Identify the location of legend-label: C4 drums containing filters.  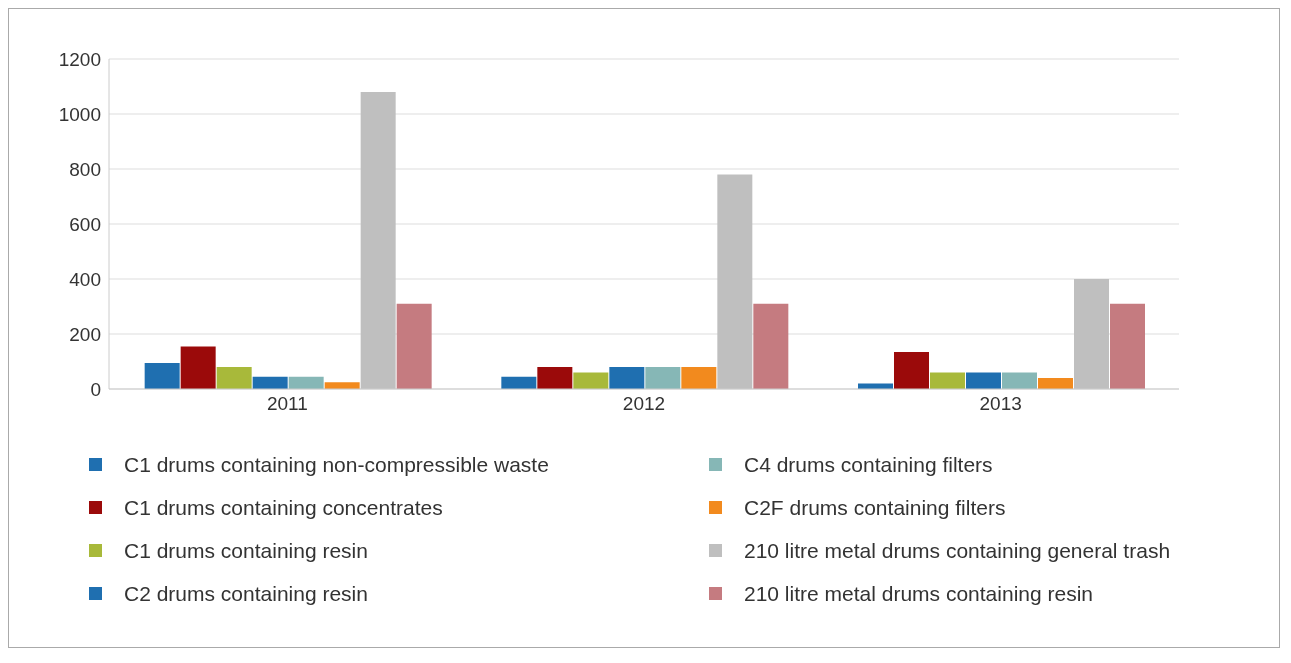
(868, 464).